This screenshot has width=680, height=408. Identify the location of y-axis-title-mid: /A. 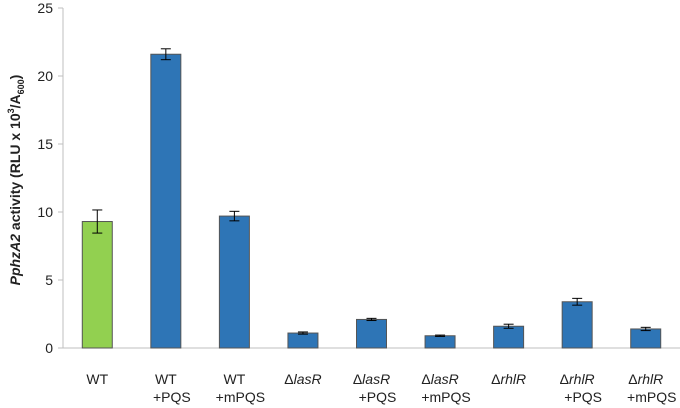
(15, 101).